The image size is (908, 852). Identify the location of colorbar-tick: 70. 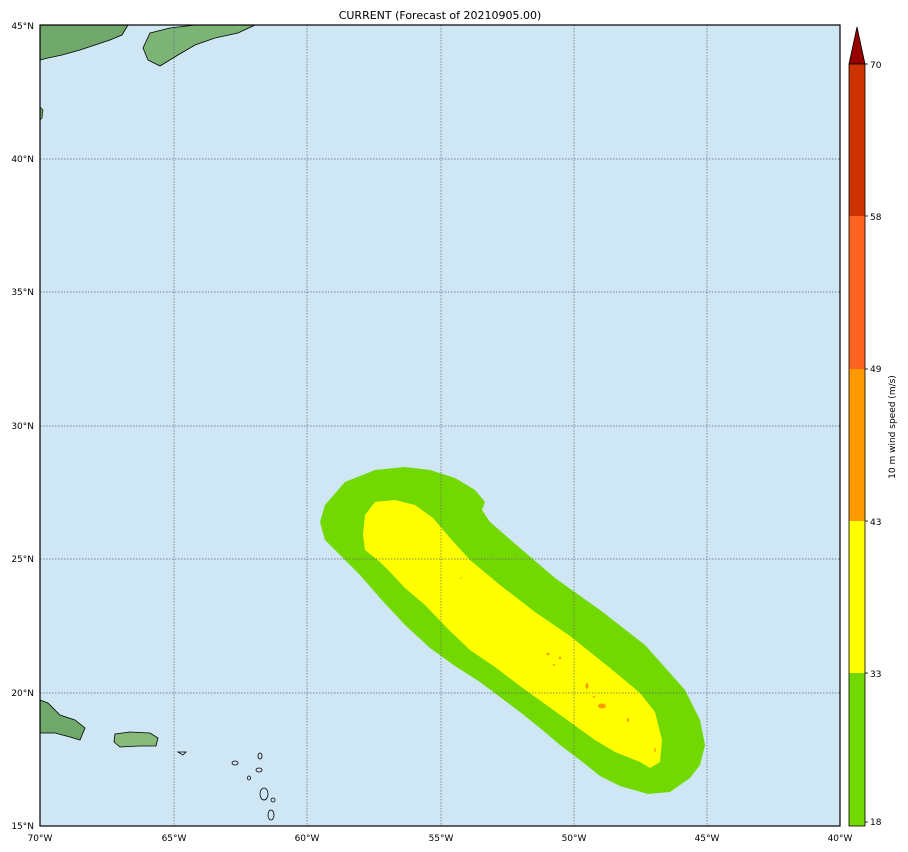
(876, 66).